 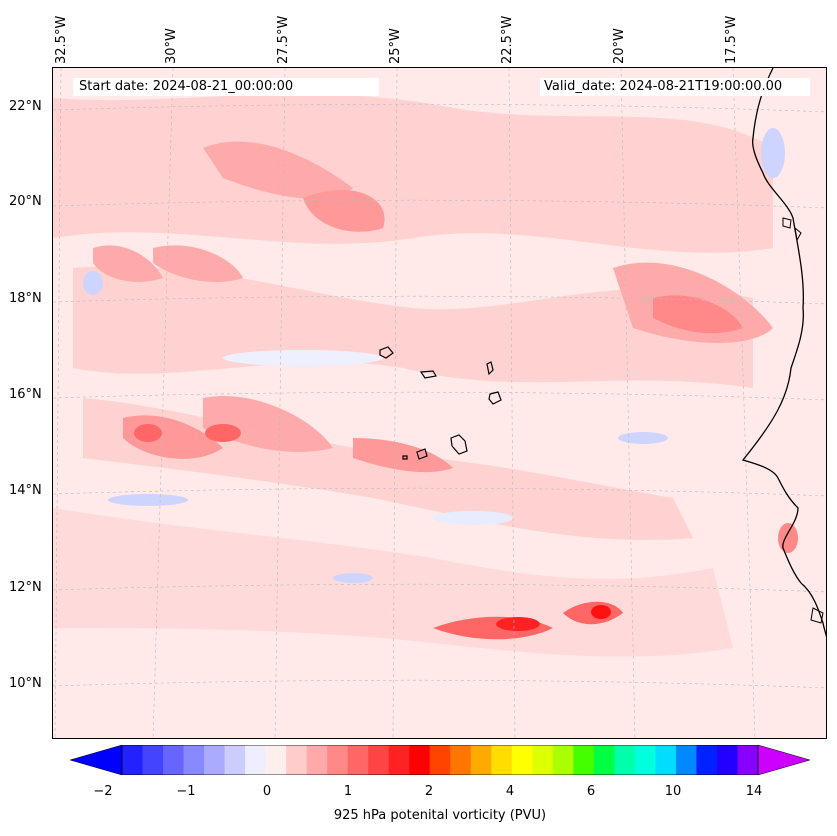 I want to click on colorbar-tick-6: 6, so click(x=591, y=791).